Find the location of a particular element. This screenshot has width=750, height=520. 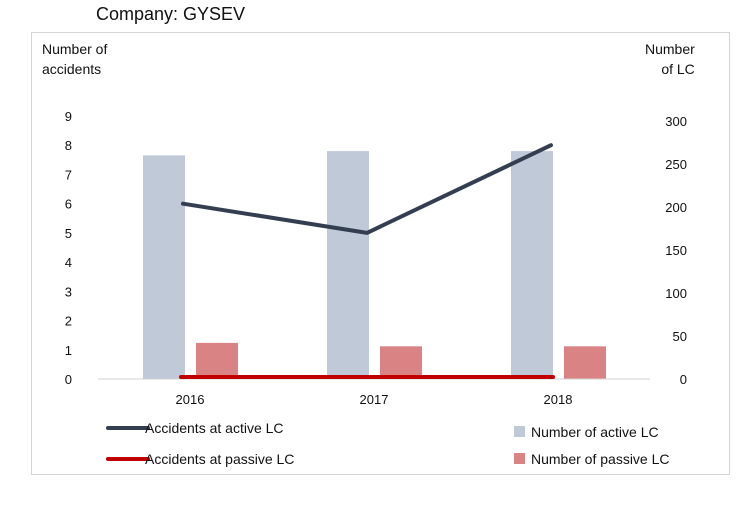

left-tick-label: 6 is located at coordinates (68, 204).